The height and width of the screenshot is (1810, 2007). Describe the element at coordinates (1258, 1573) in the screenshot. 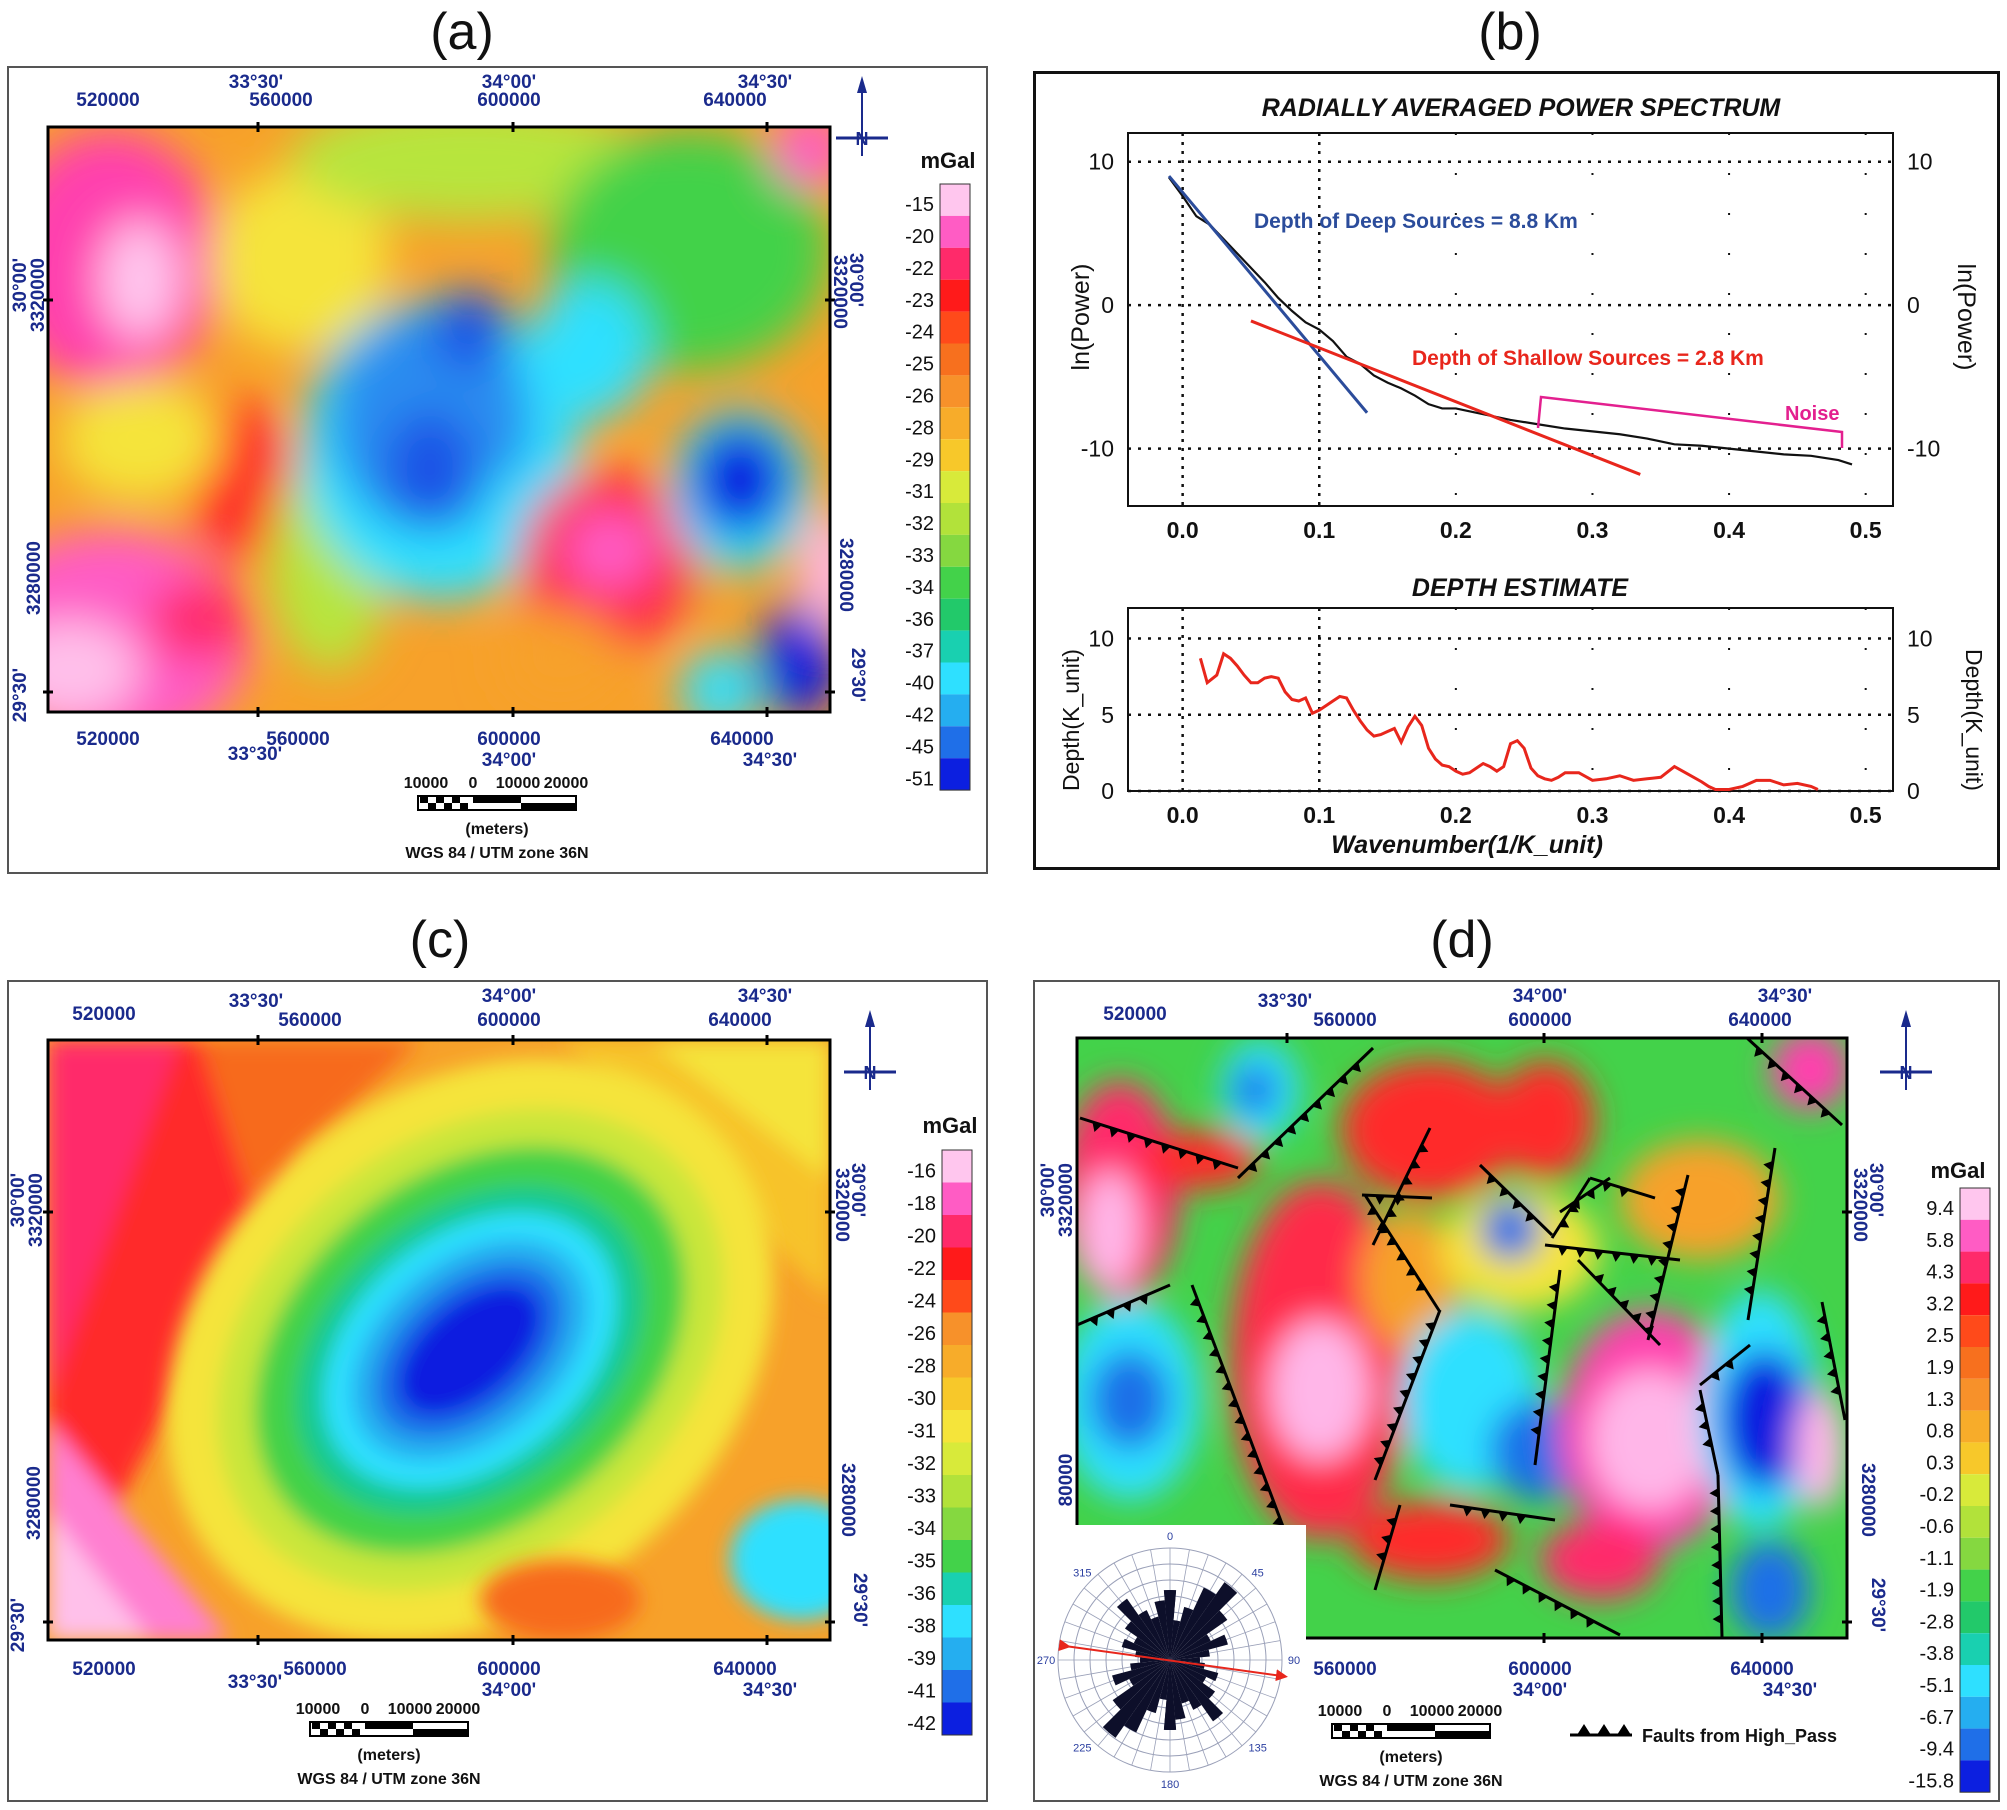

I see `rose-angle-label: 45` at that location.